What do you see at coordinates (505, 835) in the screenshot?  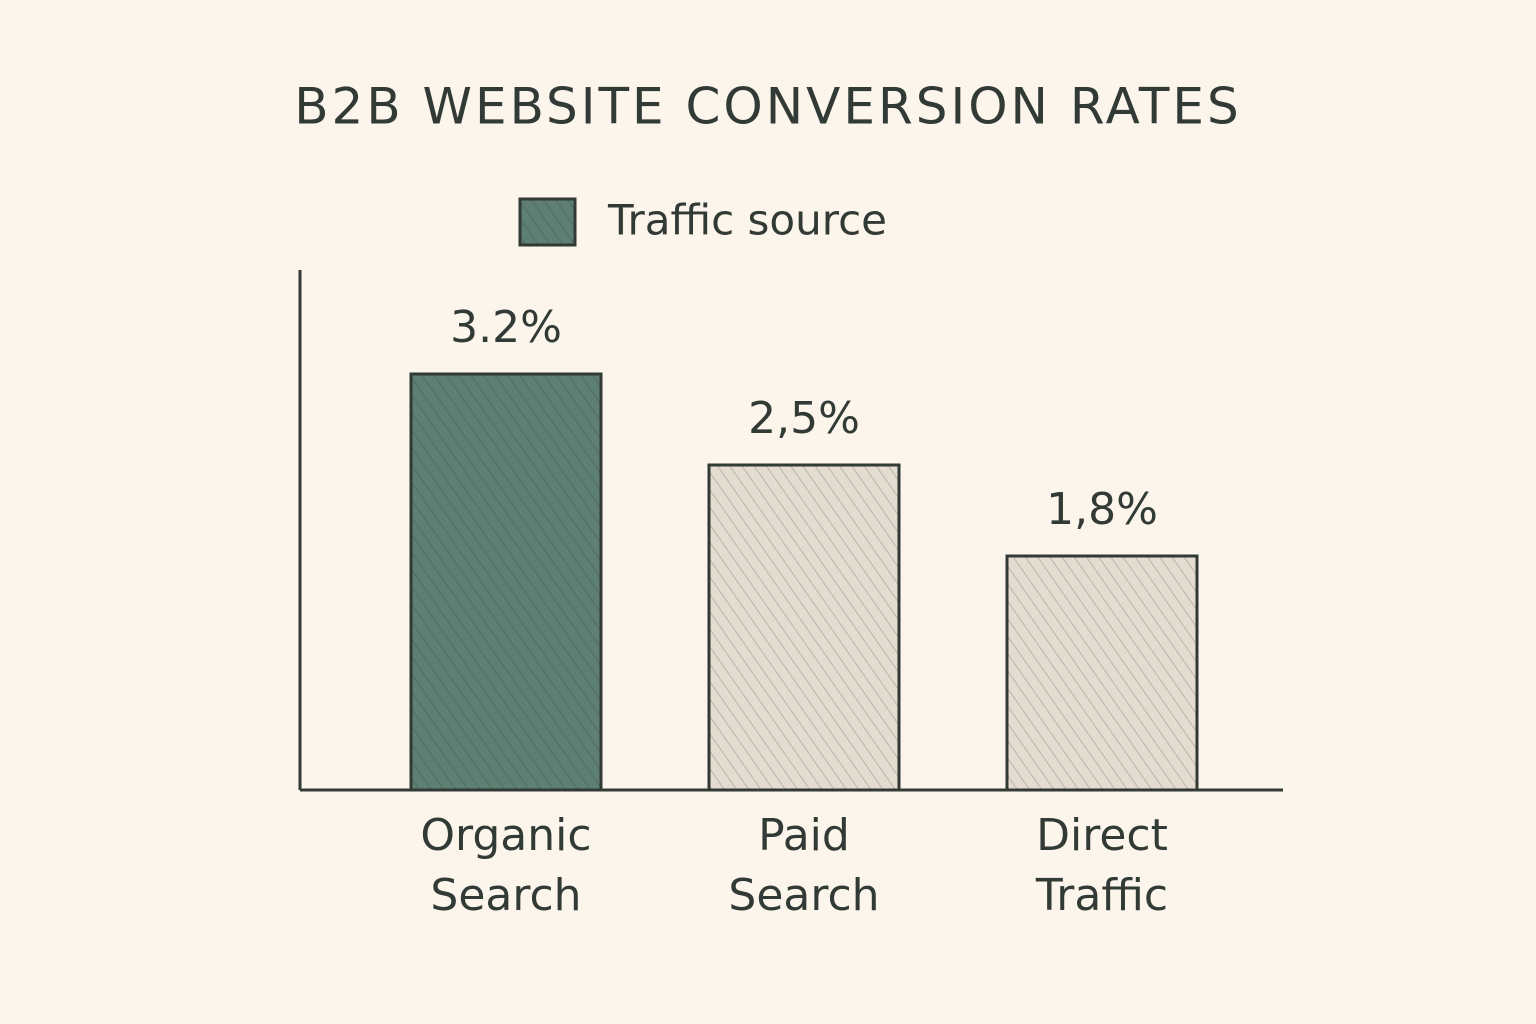 I see `x-tick-label-line: Organic` at bounding box center [505, 835].